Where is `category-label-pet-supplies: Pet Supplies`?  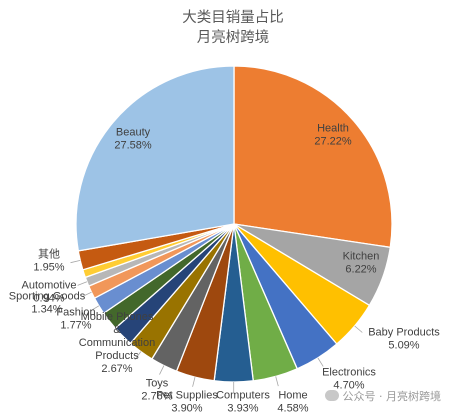 category-label-pet-supplies: Pet Supplies is located at coordinates (187, 396).